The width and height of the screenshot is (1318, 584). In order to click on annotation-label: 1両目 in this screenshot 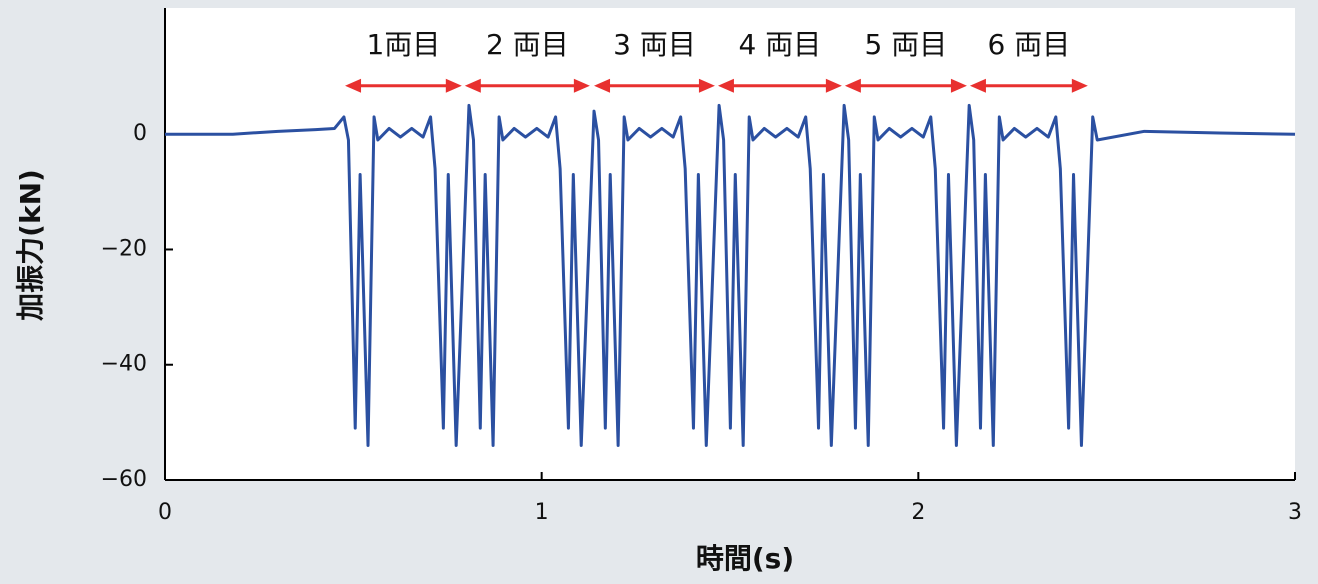, I will do `click(404, 44)`.